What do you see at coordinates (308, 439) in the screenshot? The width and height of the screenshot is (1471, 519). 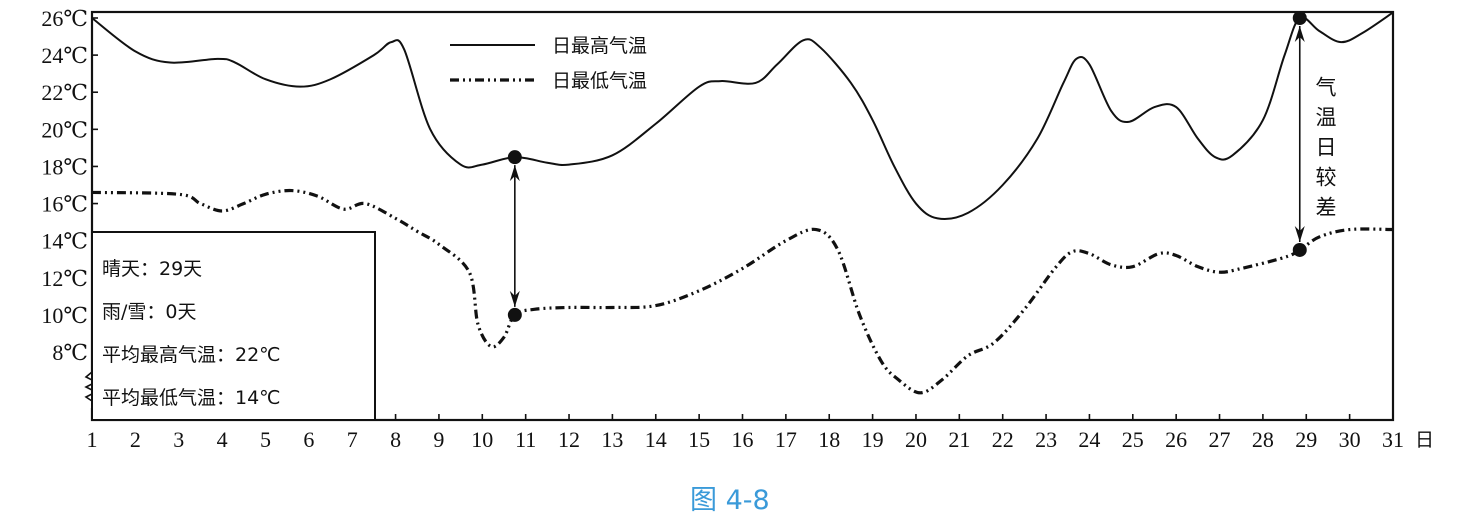 I see `x-tick-label: 6` at bounding box center [308, 439].